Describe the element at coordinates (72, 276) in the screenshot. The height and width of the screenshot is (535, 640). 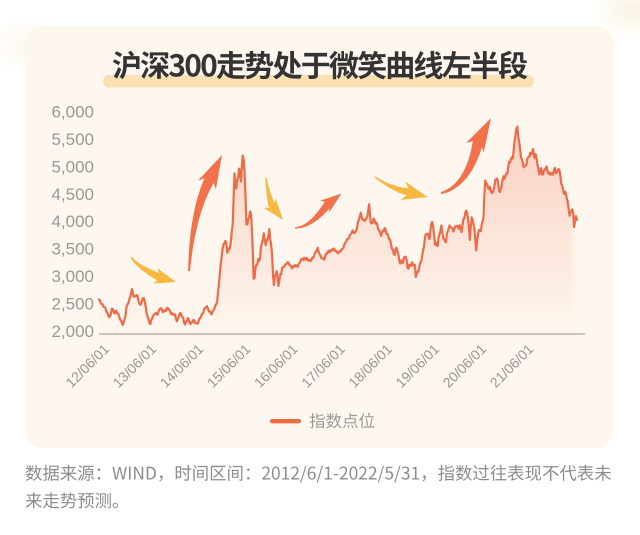
I see `svg-text: 3,000` at that location.